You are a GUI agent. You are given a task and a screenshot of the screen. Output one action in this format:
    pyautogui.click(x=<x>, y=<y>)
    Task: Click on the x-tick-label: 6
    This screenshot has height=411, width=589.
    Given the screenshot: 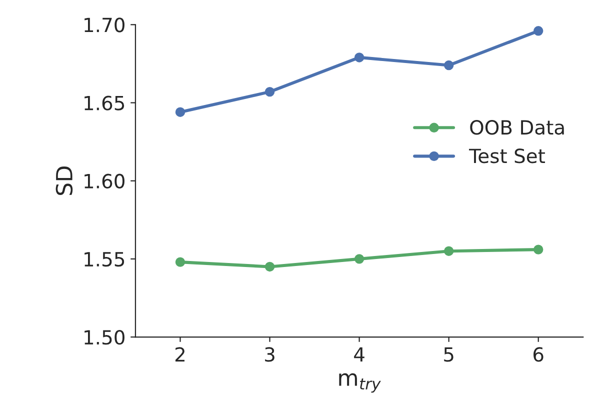 What is the action you would take?
    pyautogui.click(x=539, y=354)
    